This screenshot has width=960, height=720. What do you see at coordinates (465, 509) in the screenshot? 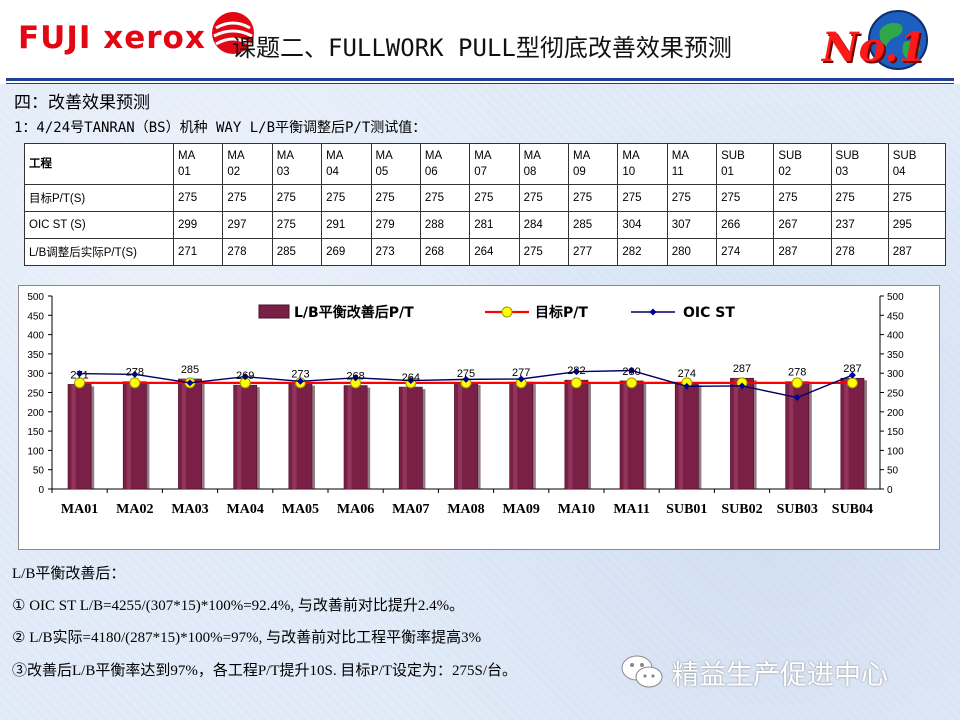
I see `x-tick-label: MA08` at bounding box center [465, 509].